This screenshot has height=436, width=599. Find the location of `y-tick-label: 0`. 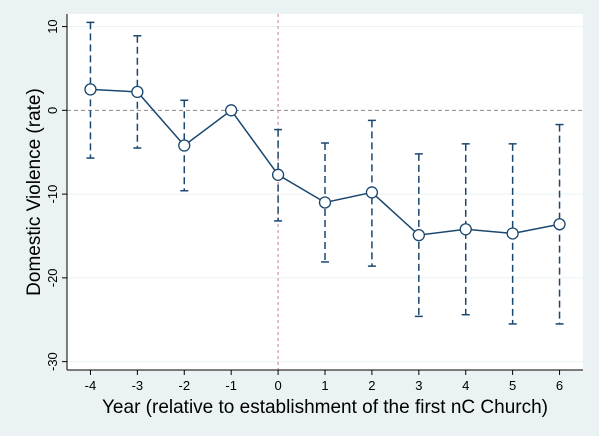

y-tick-label: 0 is located at coordinates (52, 110).